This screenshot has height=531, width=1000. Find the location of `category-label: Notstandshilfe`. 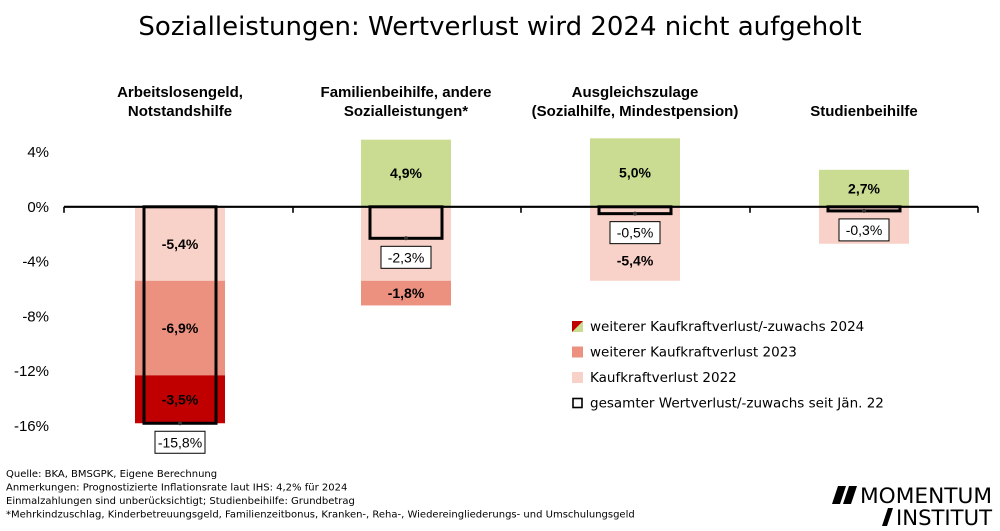

category-label: Notstandshilfe is located at coordinates (180, 111).